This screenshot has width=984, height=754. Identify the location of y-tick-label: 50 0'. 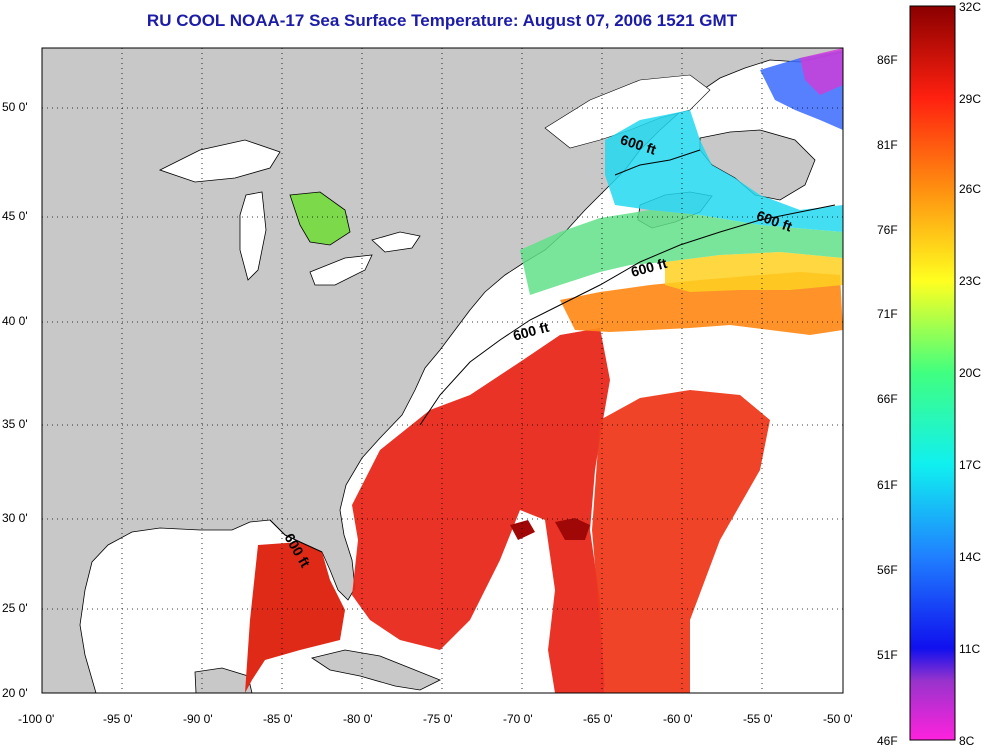
(15, 107).